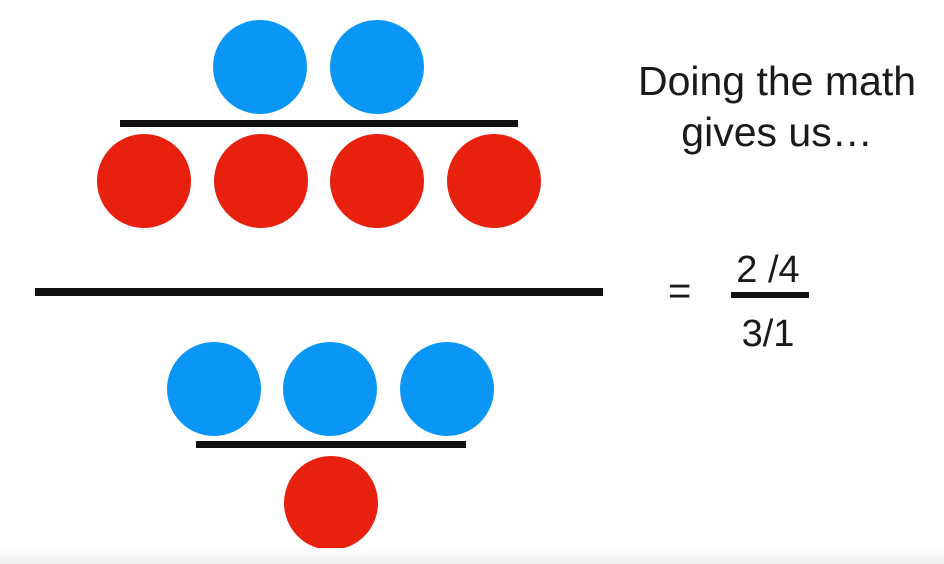 Image resolution: width=944 pixels, height=564 pixels. What do you see at coordinates (768, 270) in the screenshot?
I see `result-numerator: 2 /4` at bounding box center [768, 270].